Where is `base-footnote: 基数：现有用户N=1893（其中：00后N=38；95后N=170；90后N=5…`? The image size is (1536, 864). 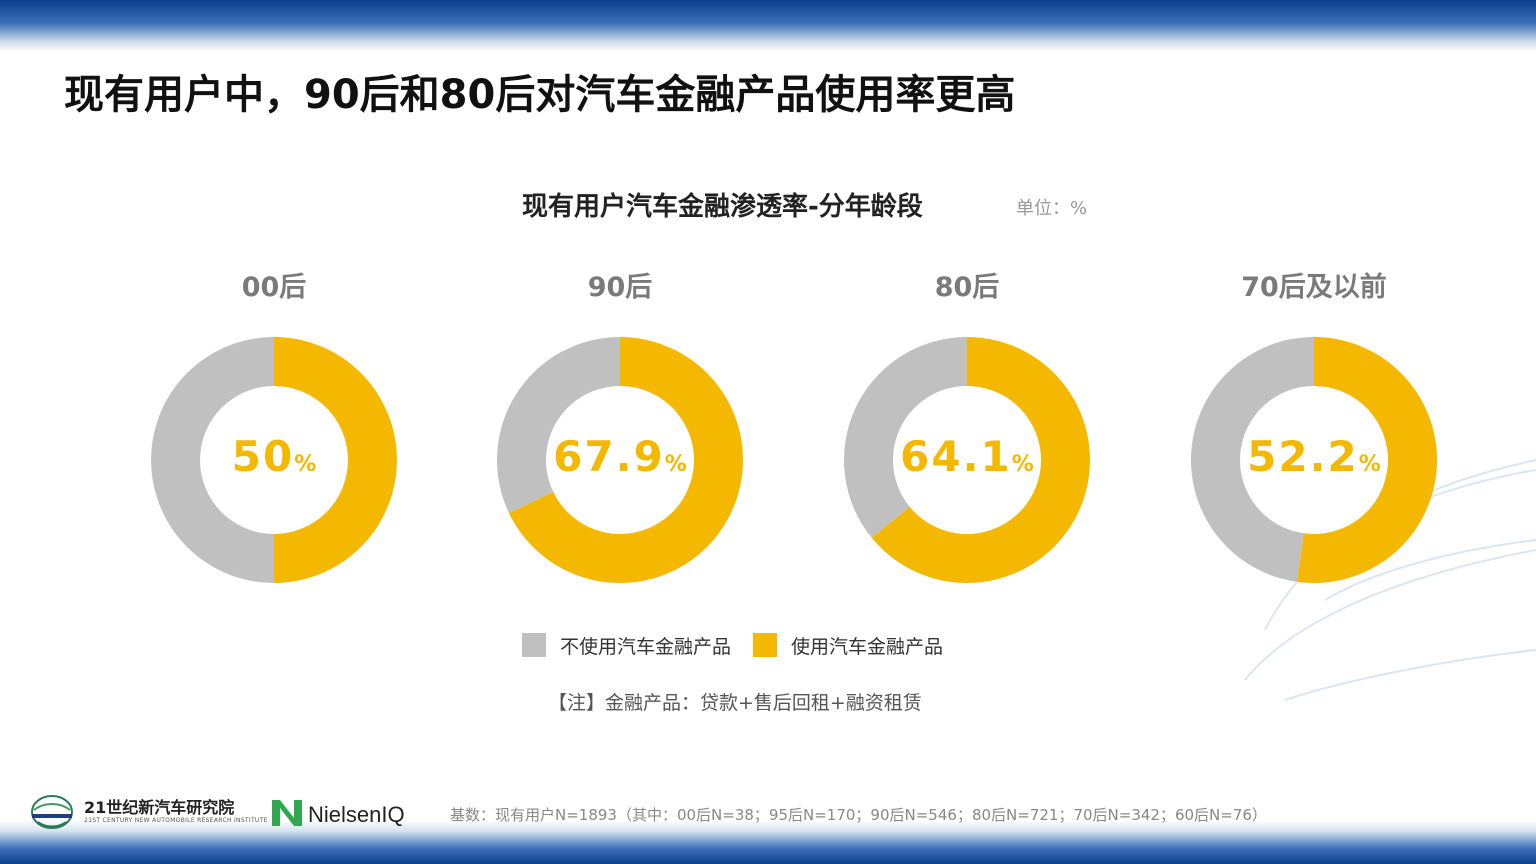 base-footnote: 基数：现有用户N=1893（其中：00后N=38；95后N=170；90后N=5… is located at coordinates (858, 815).